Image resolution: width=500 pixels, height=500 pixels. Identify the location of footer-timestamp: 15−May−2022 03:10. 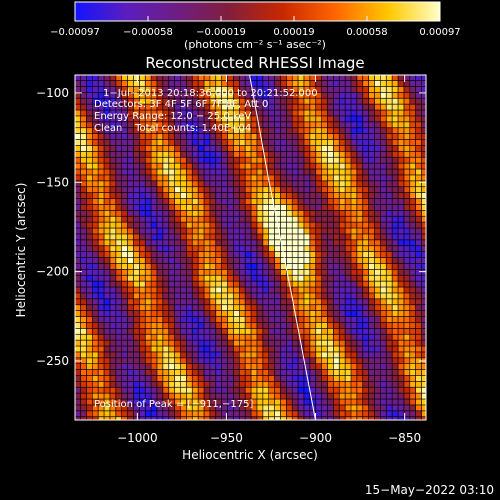
(429, 490).